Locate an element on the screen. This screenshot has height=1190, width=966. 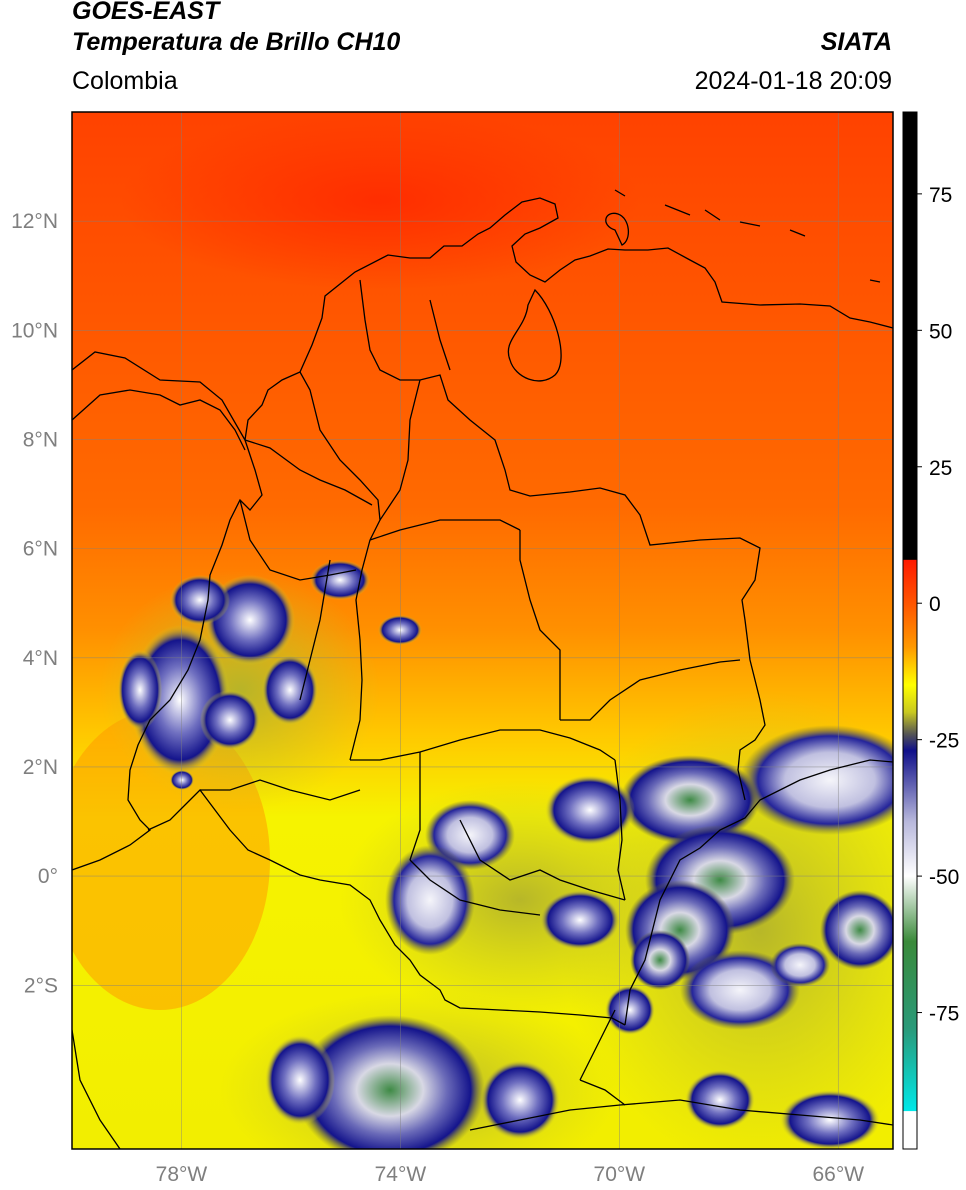
lat-tick-label: 0° is located at coordinates (48, 876).